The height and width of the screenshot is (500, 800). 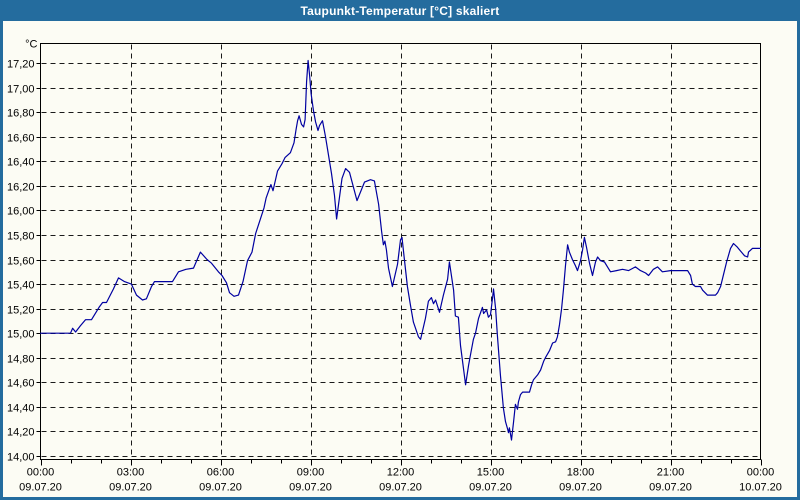 I want to click on window-titlebar: Taupunkt-Temperatur [°C] skaliert, so click(x=400, y=10).